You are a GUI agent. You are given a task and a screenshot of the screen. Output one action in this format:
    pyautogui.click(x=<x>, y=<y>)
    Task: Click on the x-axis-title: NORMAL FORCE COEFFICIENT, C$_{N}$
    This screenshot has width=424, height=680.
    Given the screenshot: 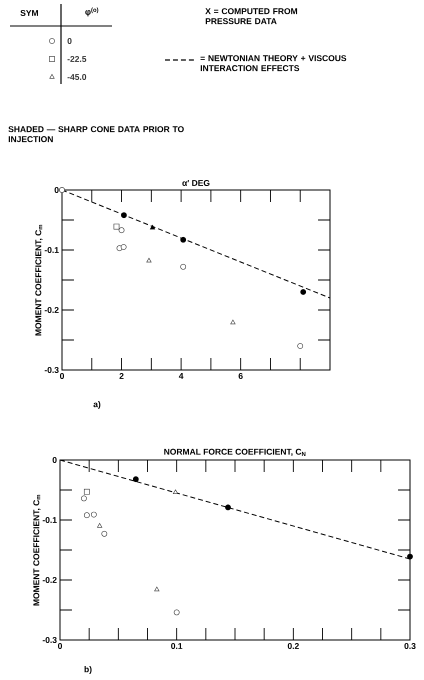 What is the action you would take?
    pyautogui.click(x=235, y=452)
    